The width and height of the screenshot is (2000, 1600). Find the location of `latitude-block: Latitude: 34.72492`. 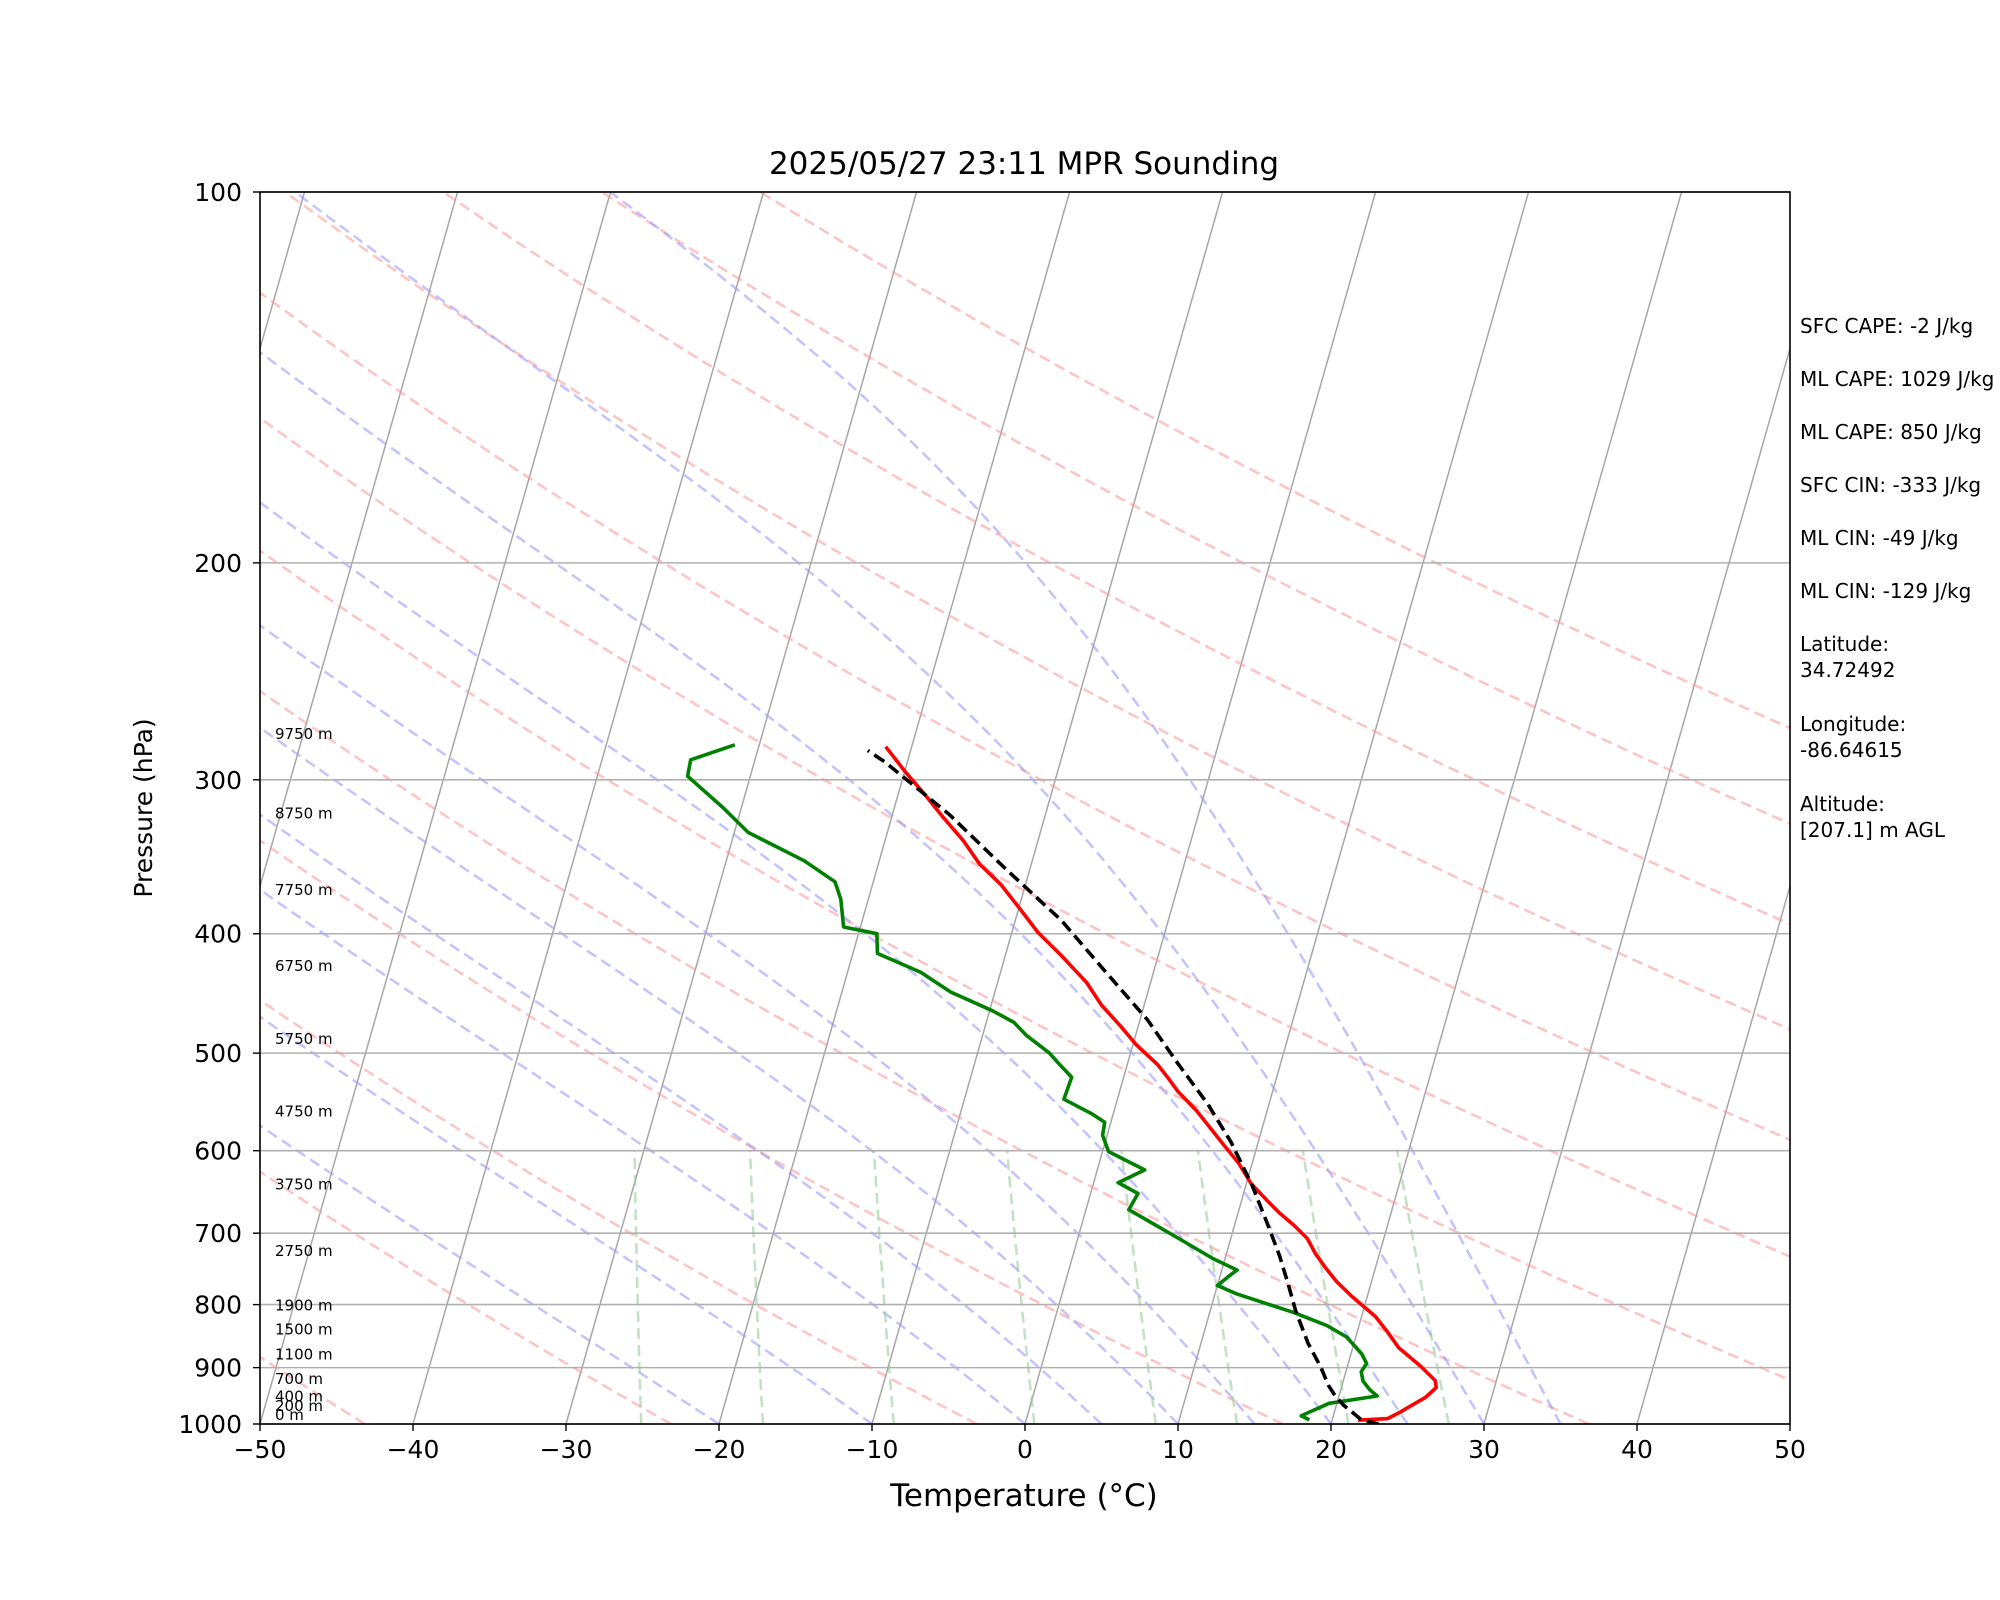

latitude-block: Latitude: 34.72492 is located at coordinates (1900, 671).